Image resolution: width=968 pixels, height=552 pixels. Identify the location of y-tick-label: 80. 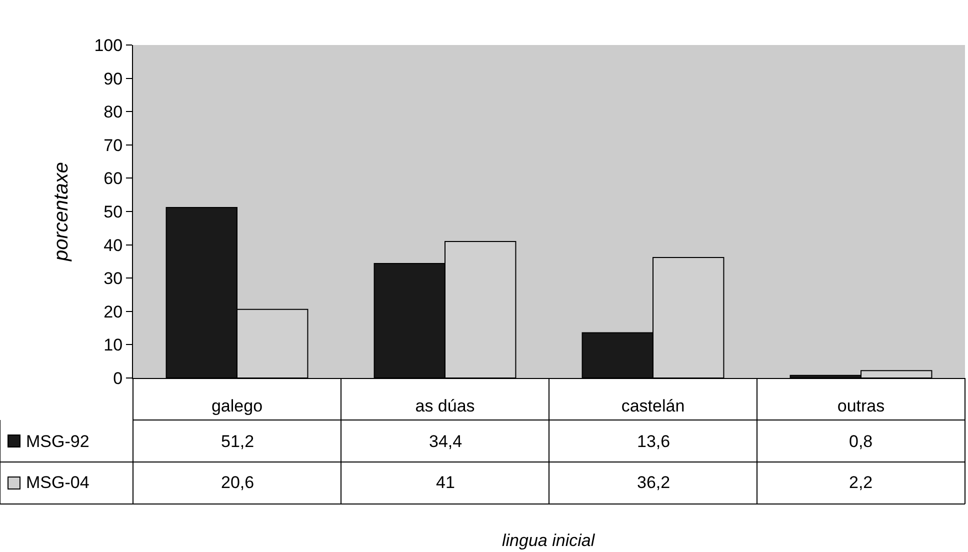
(113, 112).